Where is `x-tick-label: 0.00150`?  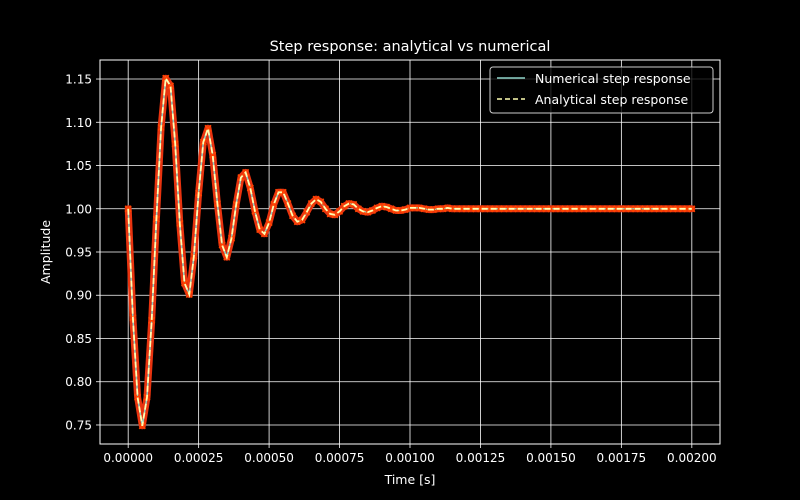
x-tick-label: 0.00150 is located at coordinates (551, 458).